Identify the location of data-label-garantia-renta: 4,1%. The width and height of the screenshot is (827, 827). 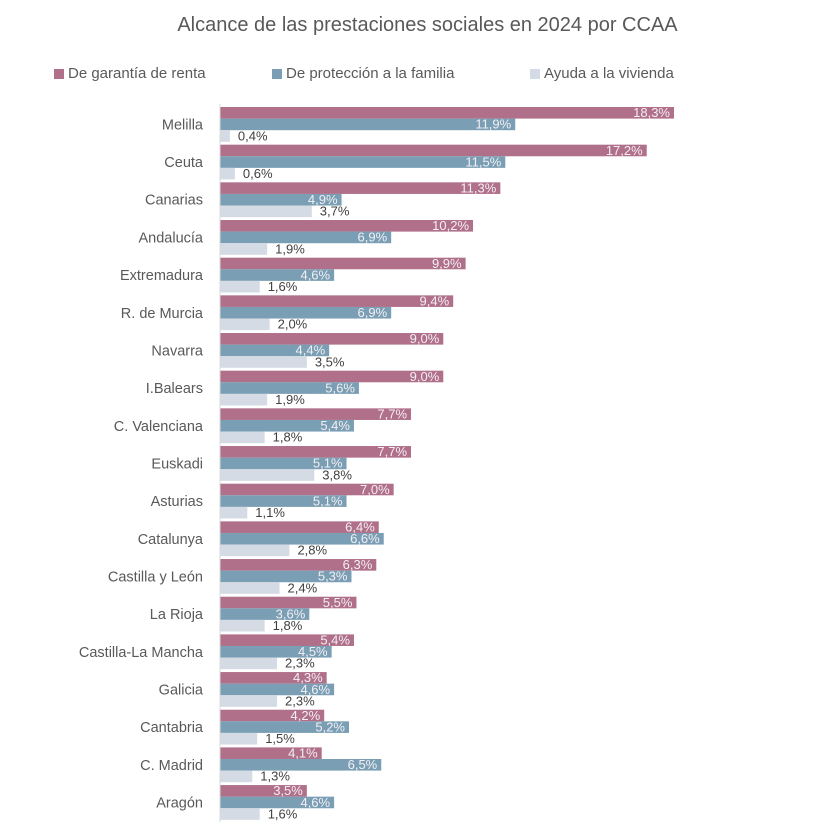
(303, 752).